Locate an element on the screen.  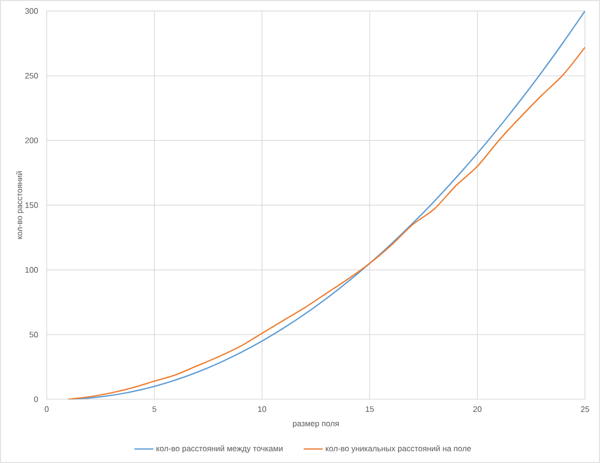
y-tick-label: 50 is located at coordinates (34, 335).